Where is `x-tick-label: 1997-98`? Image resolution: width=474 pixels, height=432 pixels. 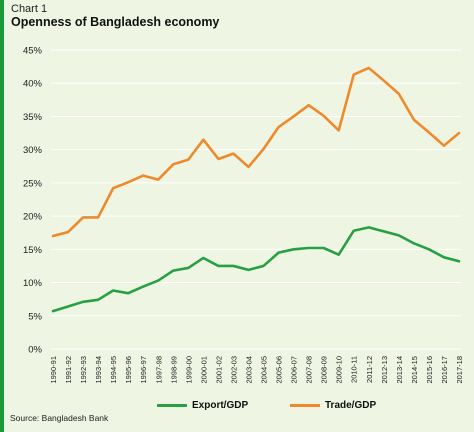 x-tick-label: 1997-98 is located at coordinates (158, 370).